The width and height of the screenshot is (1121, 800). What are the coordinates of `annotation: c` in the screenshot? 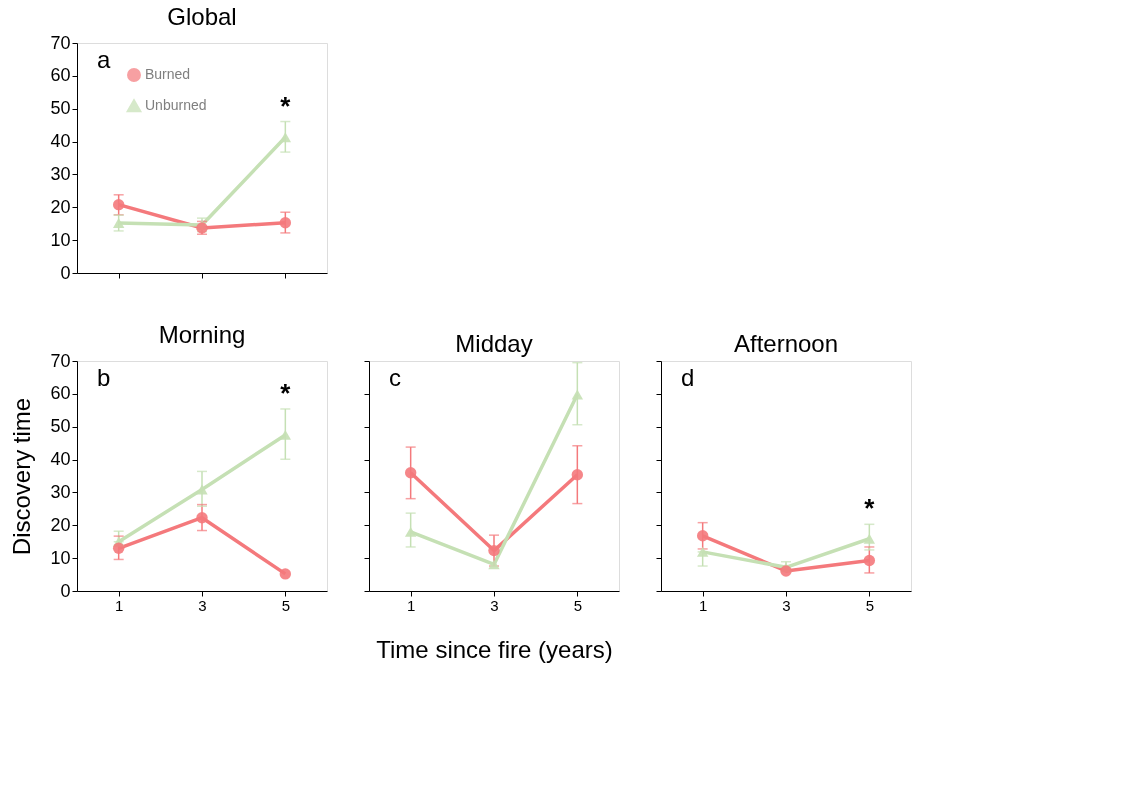 It's located at (395, 377).